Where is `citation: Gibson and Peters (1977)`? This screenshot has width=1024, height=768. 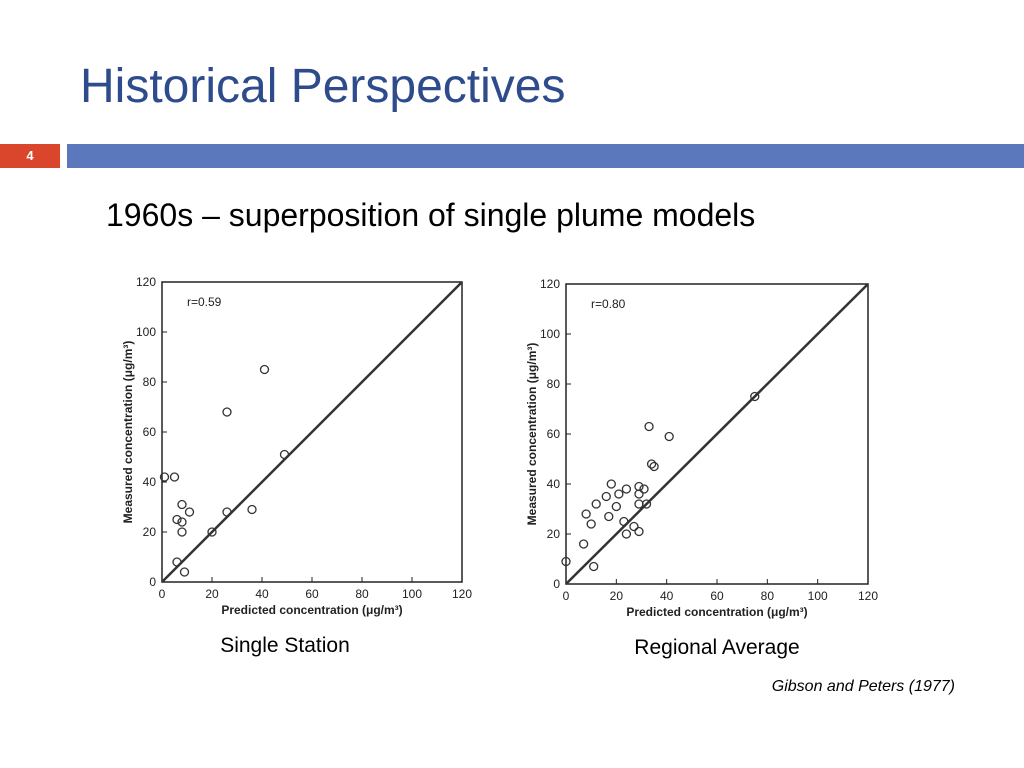 citation: Gibson and Peters (1977) is located at coordinates (863, 686).